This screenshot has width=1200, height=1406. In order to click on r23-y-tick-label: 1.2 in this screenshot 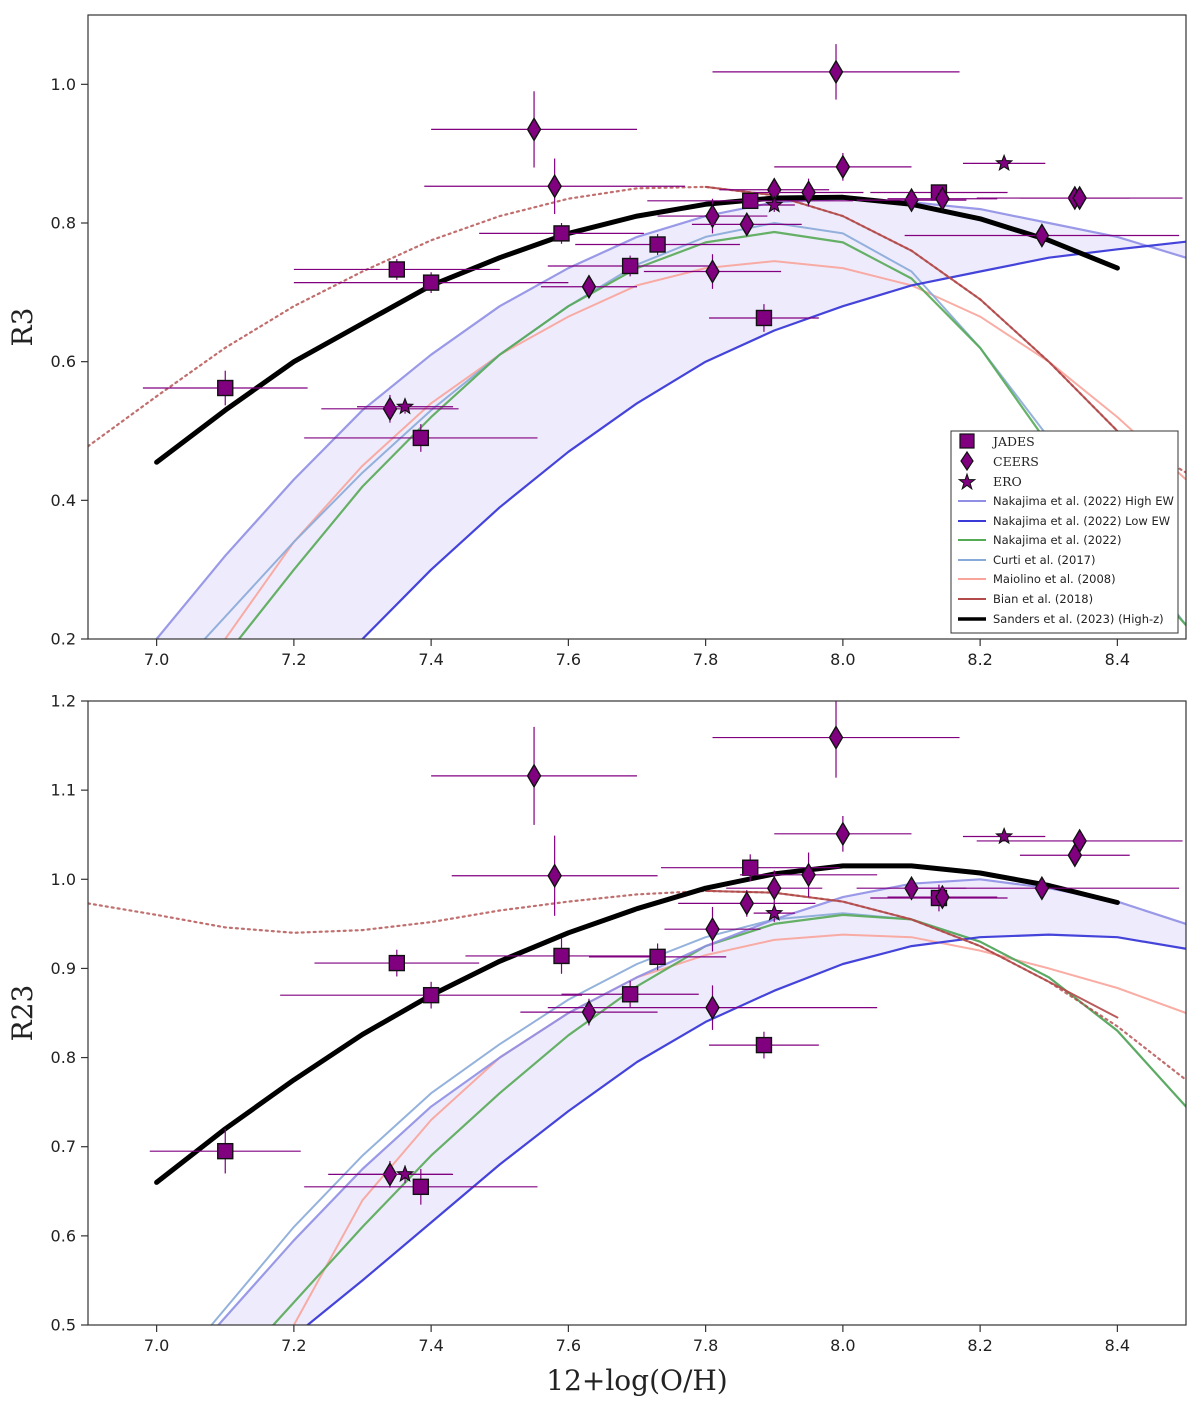, I will do `click(63, 701)`.